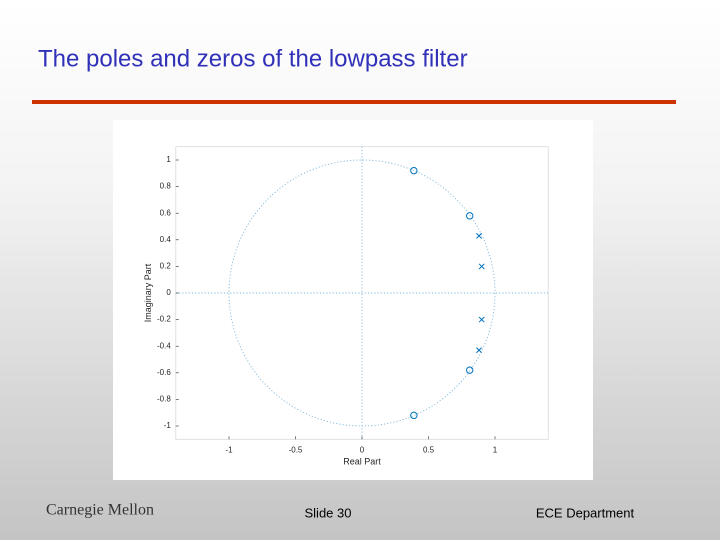 The width and height of the screenshot is (720, 540). What do you see at coordinates (166, 186) in the screenshot?
I see `y-tick-label: 0.8` at bounding box center [166, 186].